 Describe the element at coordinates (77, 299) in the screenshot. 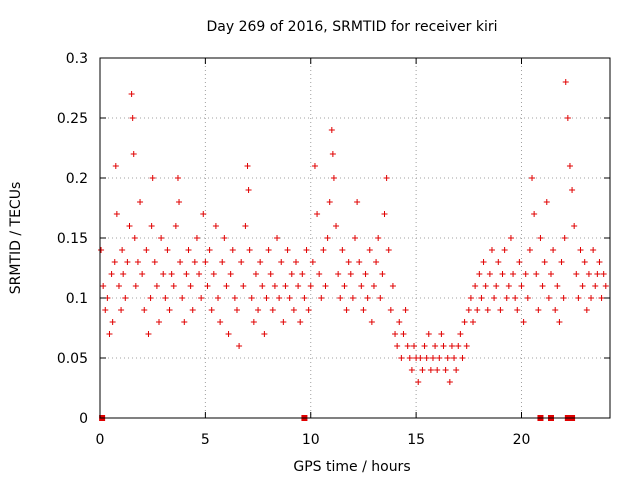

I see `y-tick-label: 0.1` at that location.